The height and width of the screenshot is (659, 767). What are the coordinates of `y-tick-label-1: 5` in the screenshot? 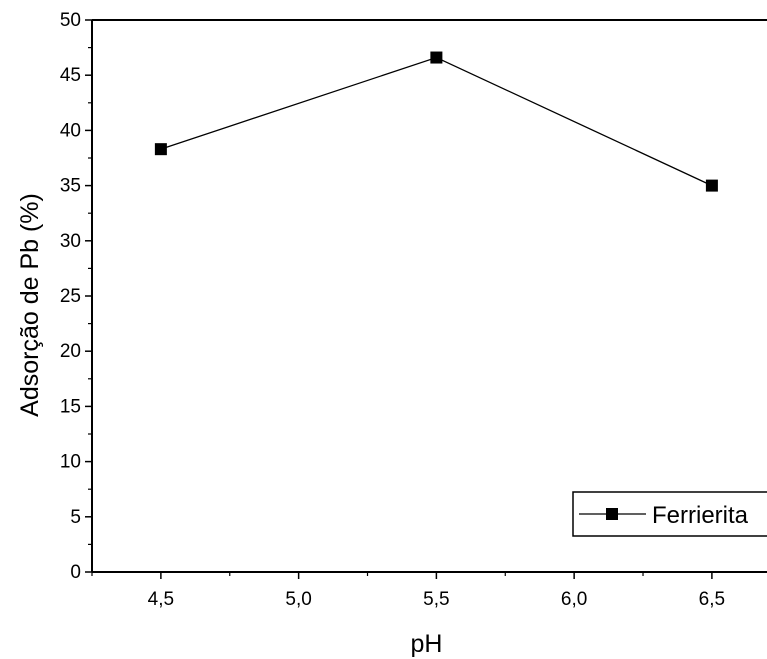 It's located at (75, 517).